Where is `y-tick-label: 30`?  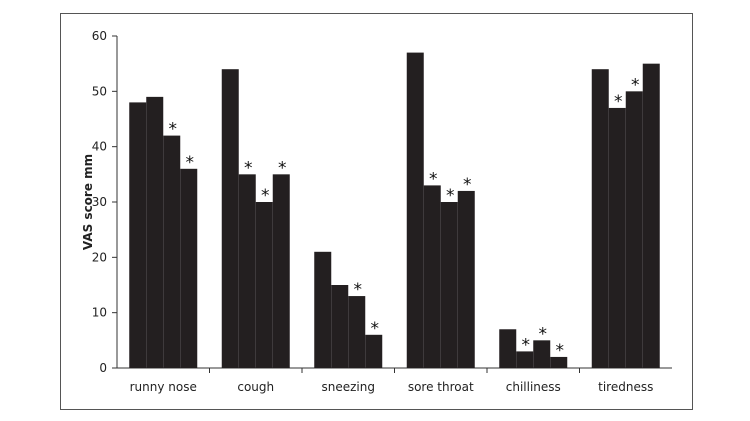 y-tick-label: 30 is located at coordinates (99, 202).